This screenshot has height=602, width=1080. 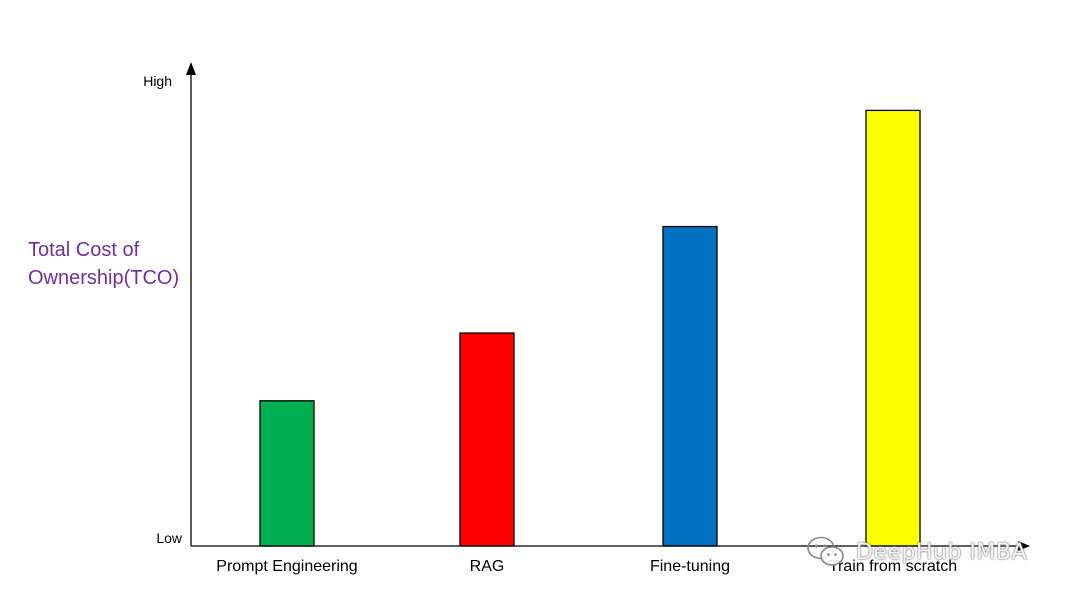 What do you see at coordinates (157, 81) in the screenshot?
I see `ytick-high: High` at bounding box center [157, 81].